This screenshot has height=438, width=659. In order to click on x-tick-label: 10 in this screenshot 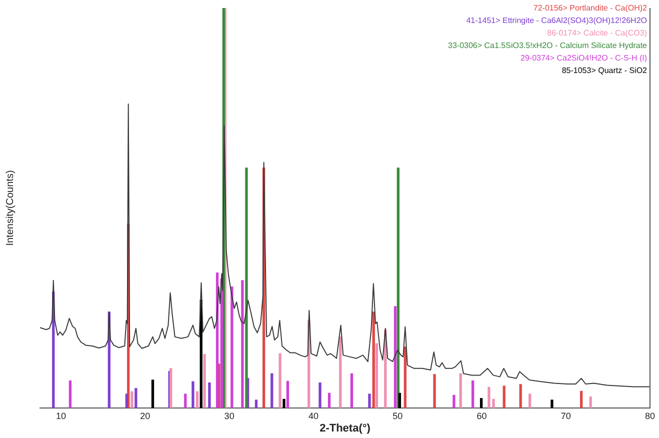, I will do `click(61, 415)`.